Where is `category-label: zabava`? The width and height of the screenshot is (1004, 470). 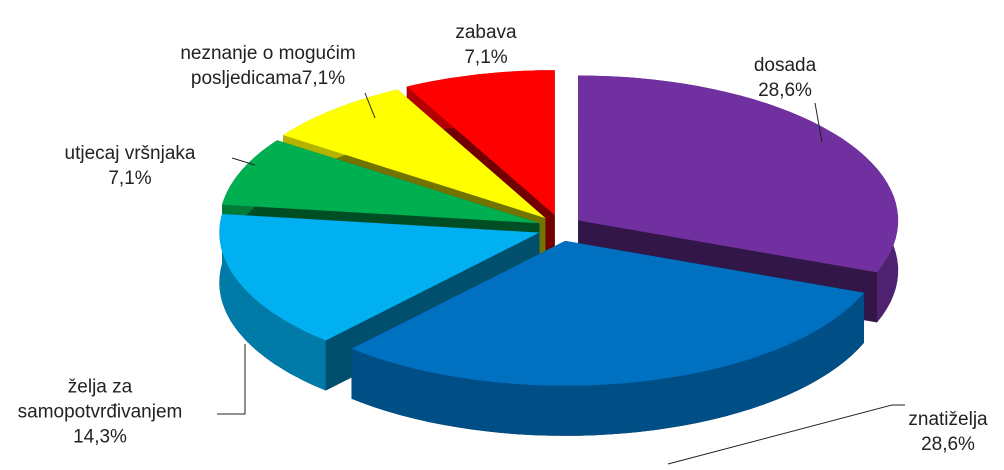 category-label: zabava is located at coordinates (486, 32).